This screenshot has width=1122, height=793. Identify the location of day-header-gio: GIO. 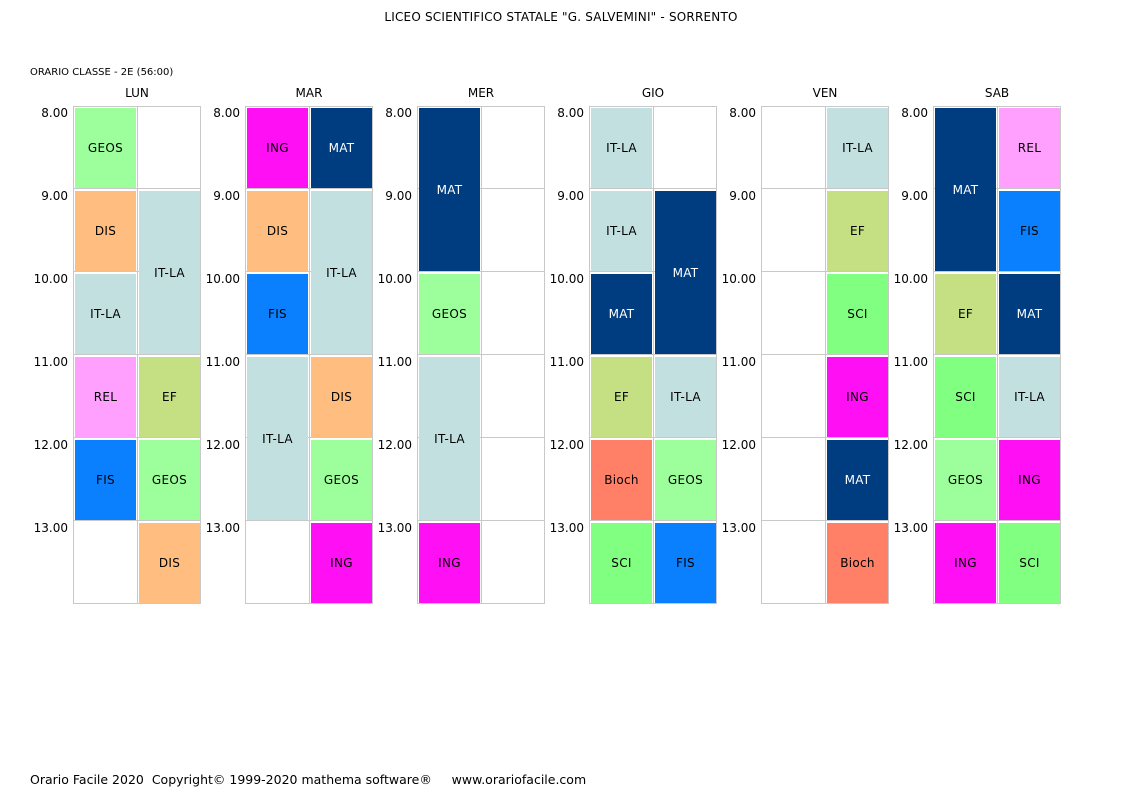
(653, 93).